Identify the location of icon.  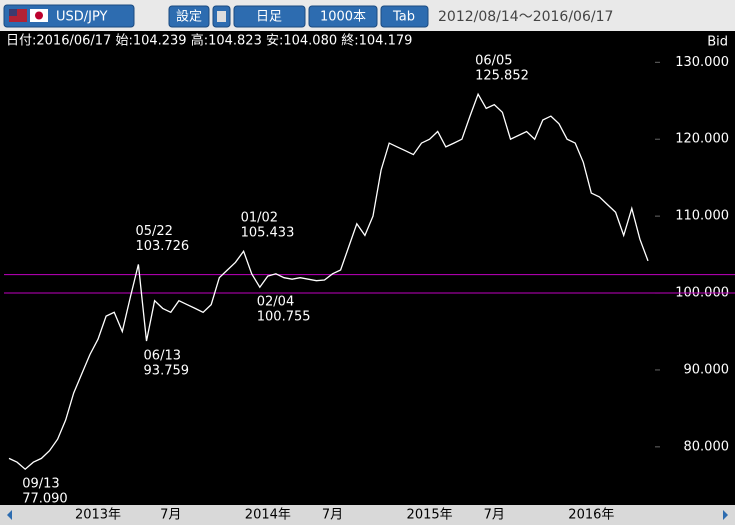
(221, 16).